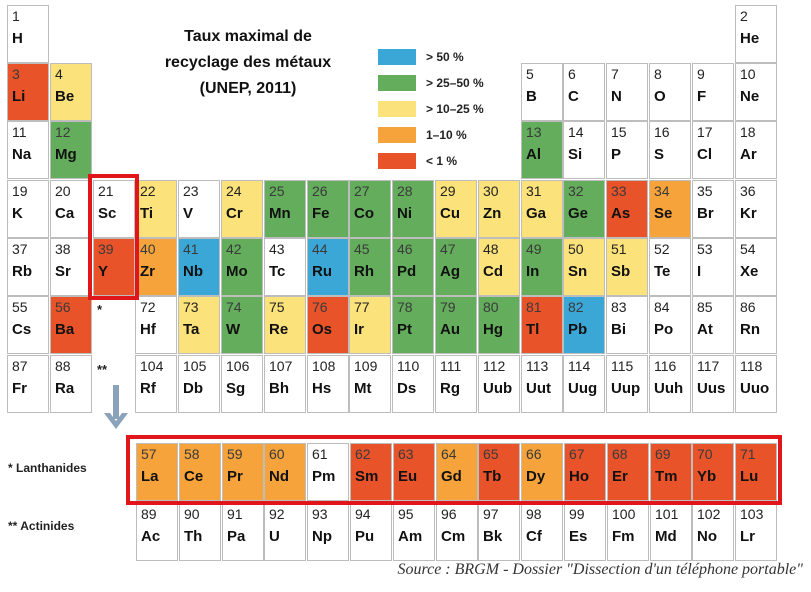 The height and width of the screenshot is (592, 811). I want to click on element-sm: 62 Sm, so click(371, 472).